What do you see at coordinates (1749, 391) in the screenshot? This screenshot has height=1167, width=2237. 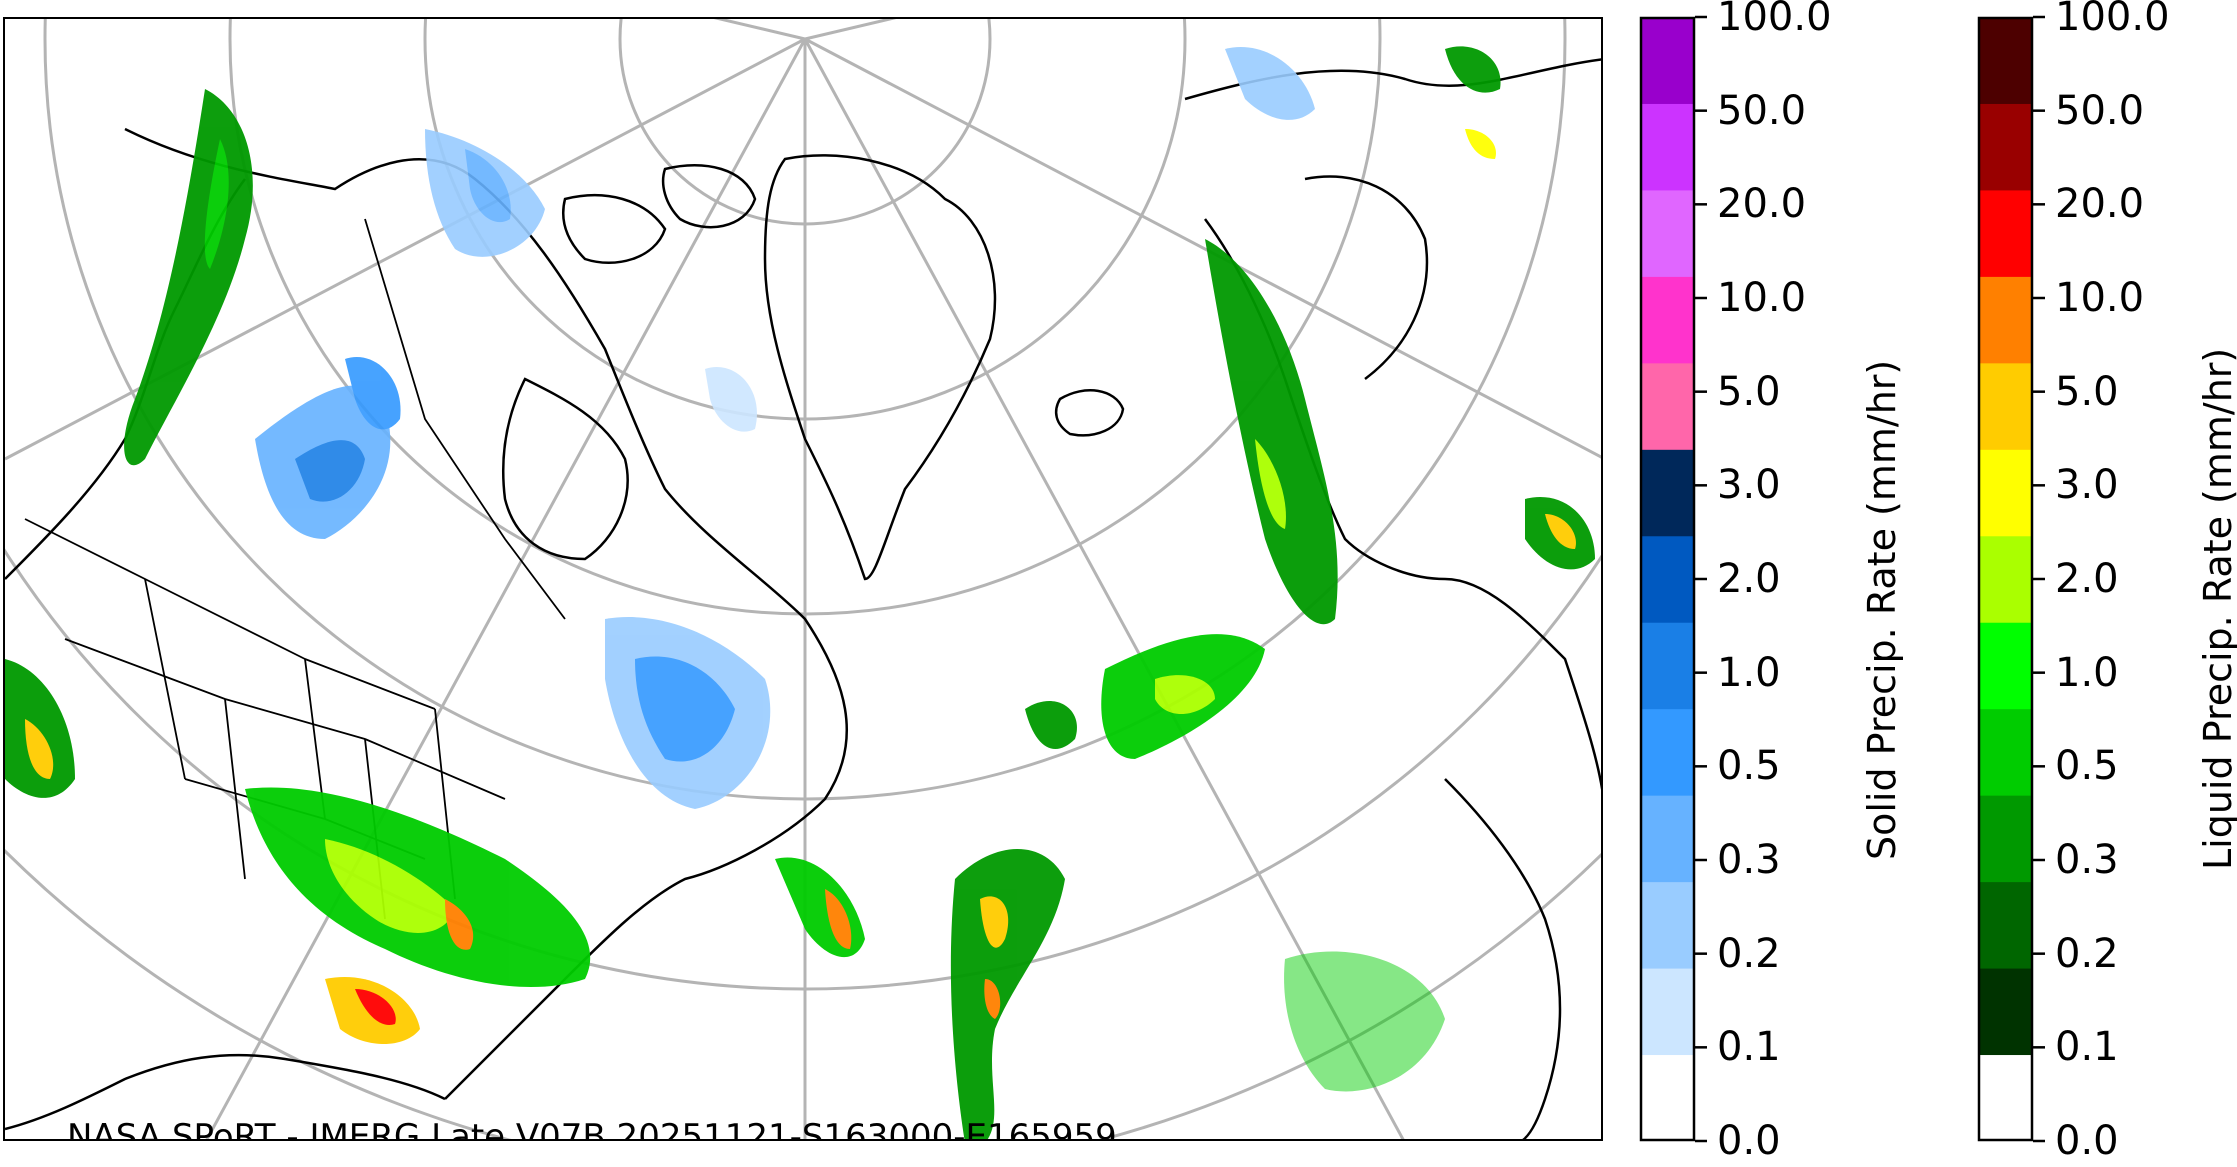 I see `solid_colorbar-tick-label-8: 5.0` at bounding box center [1749, 391].